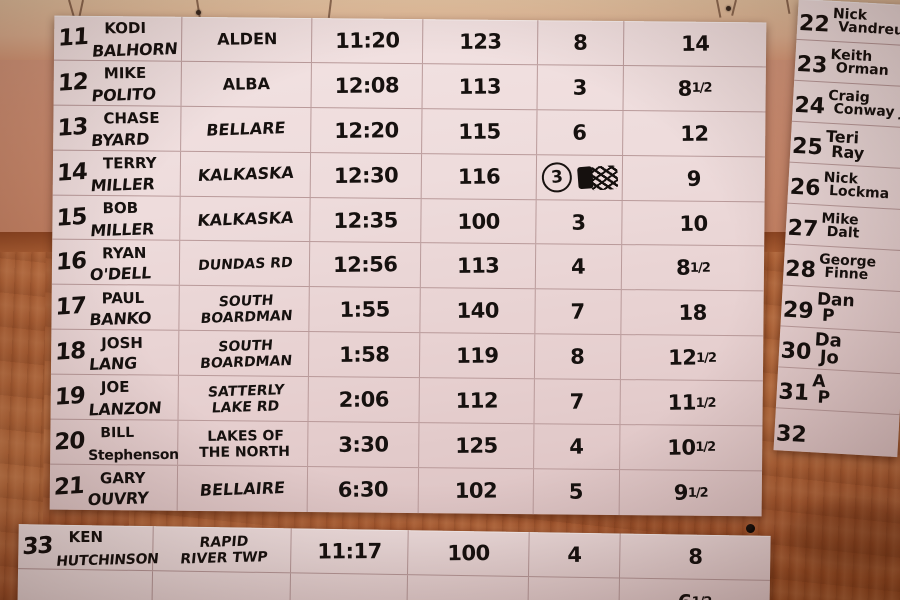 This screenshot has height=600, width=900. Describe the element at coordinates (131, 118) in the screenshot. I see `cell-first-name: CHASE` at that location.